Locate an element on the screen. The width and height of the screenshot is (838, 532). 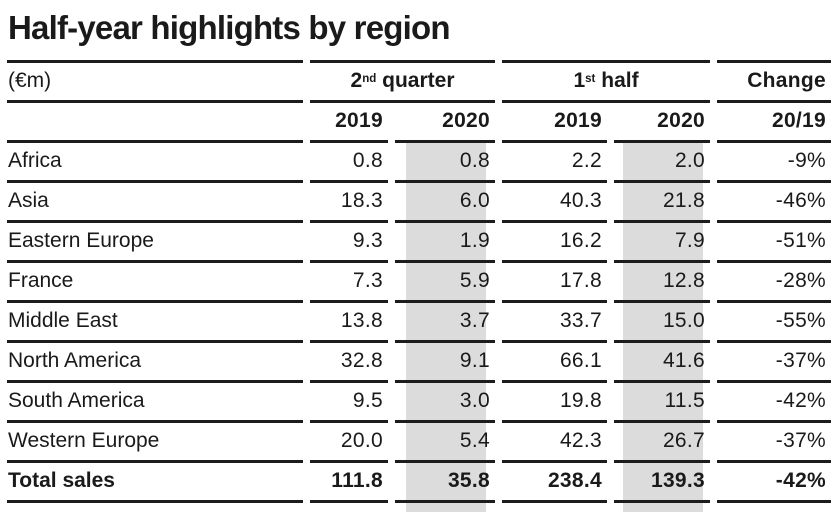
table-row: South America 9.5 3.0 19.8 11.5 -42% is located at coordinates (419, 402).